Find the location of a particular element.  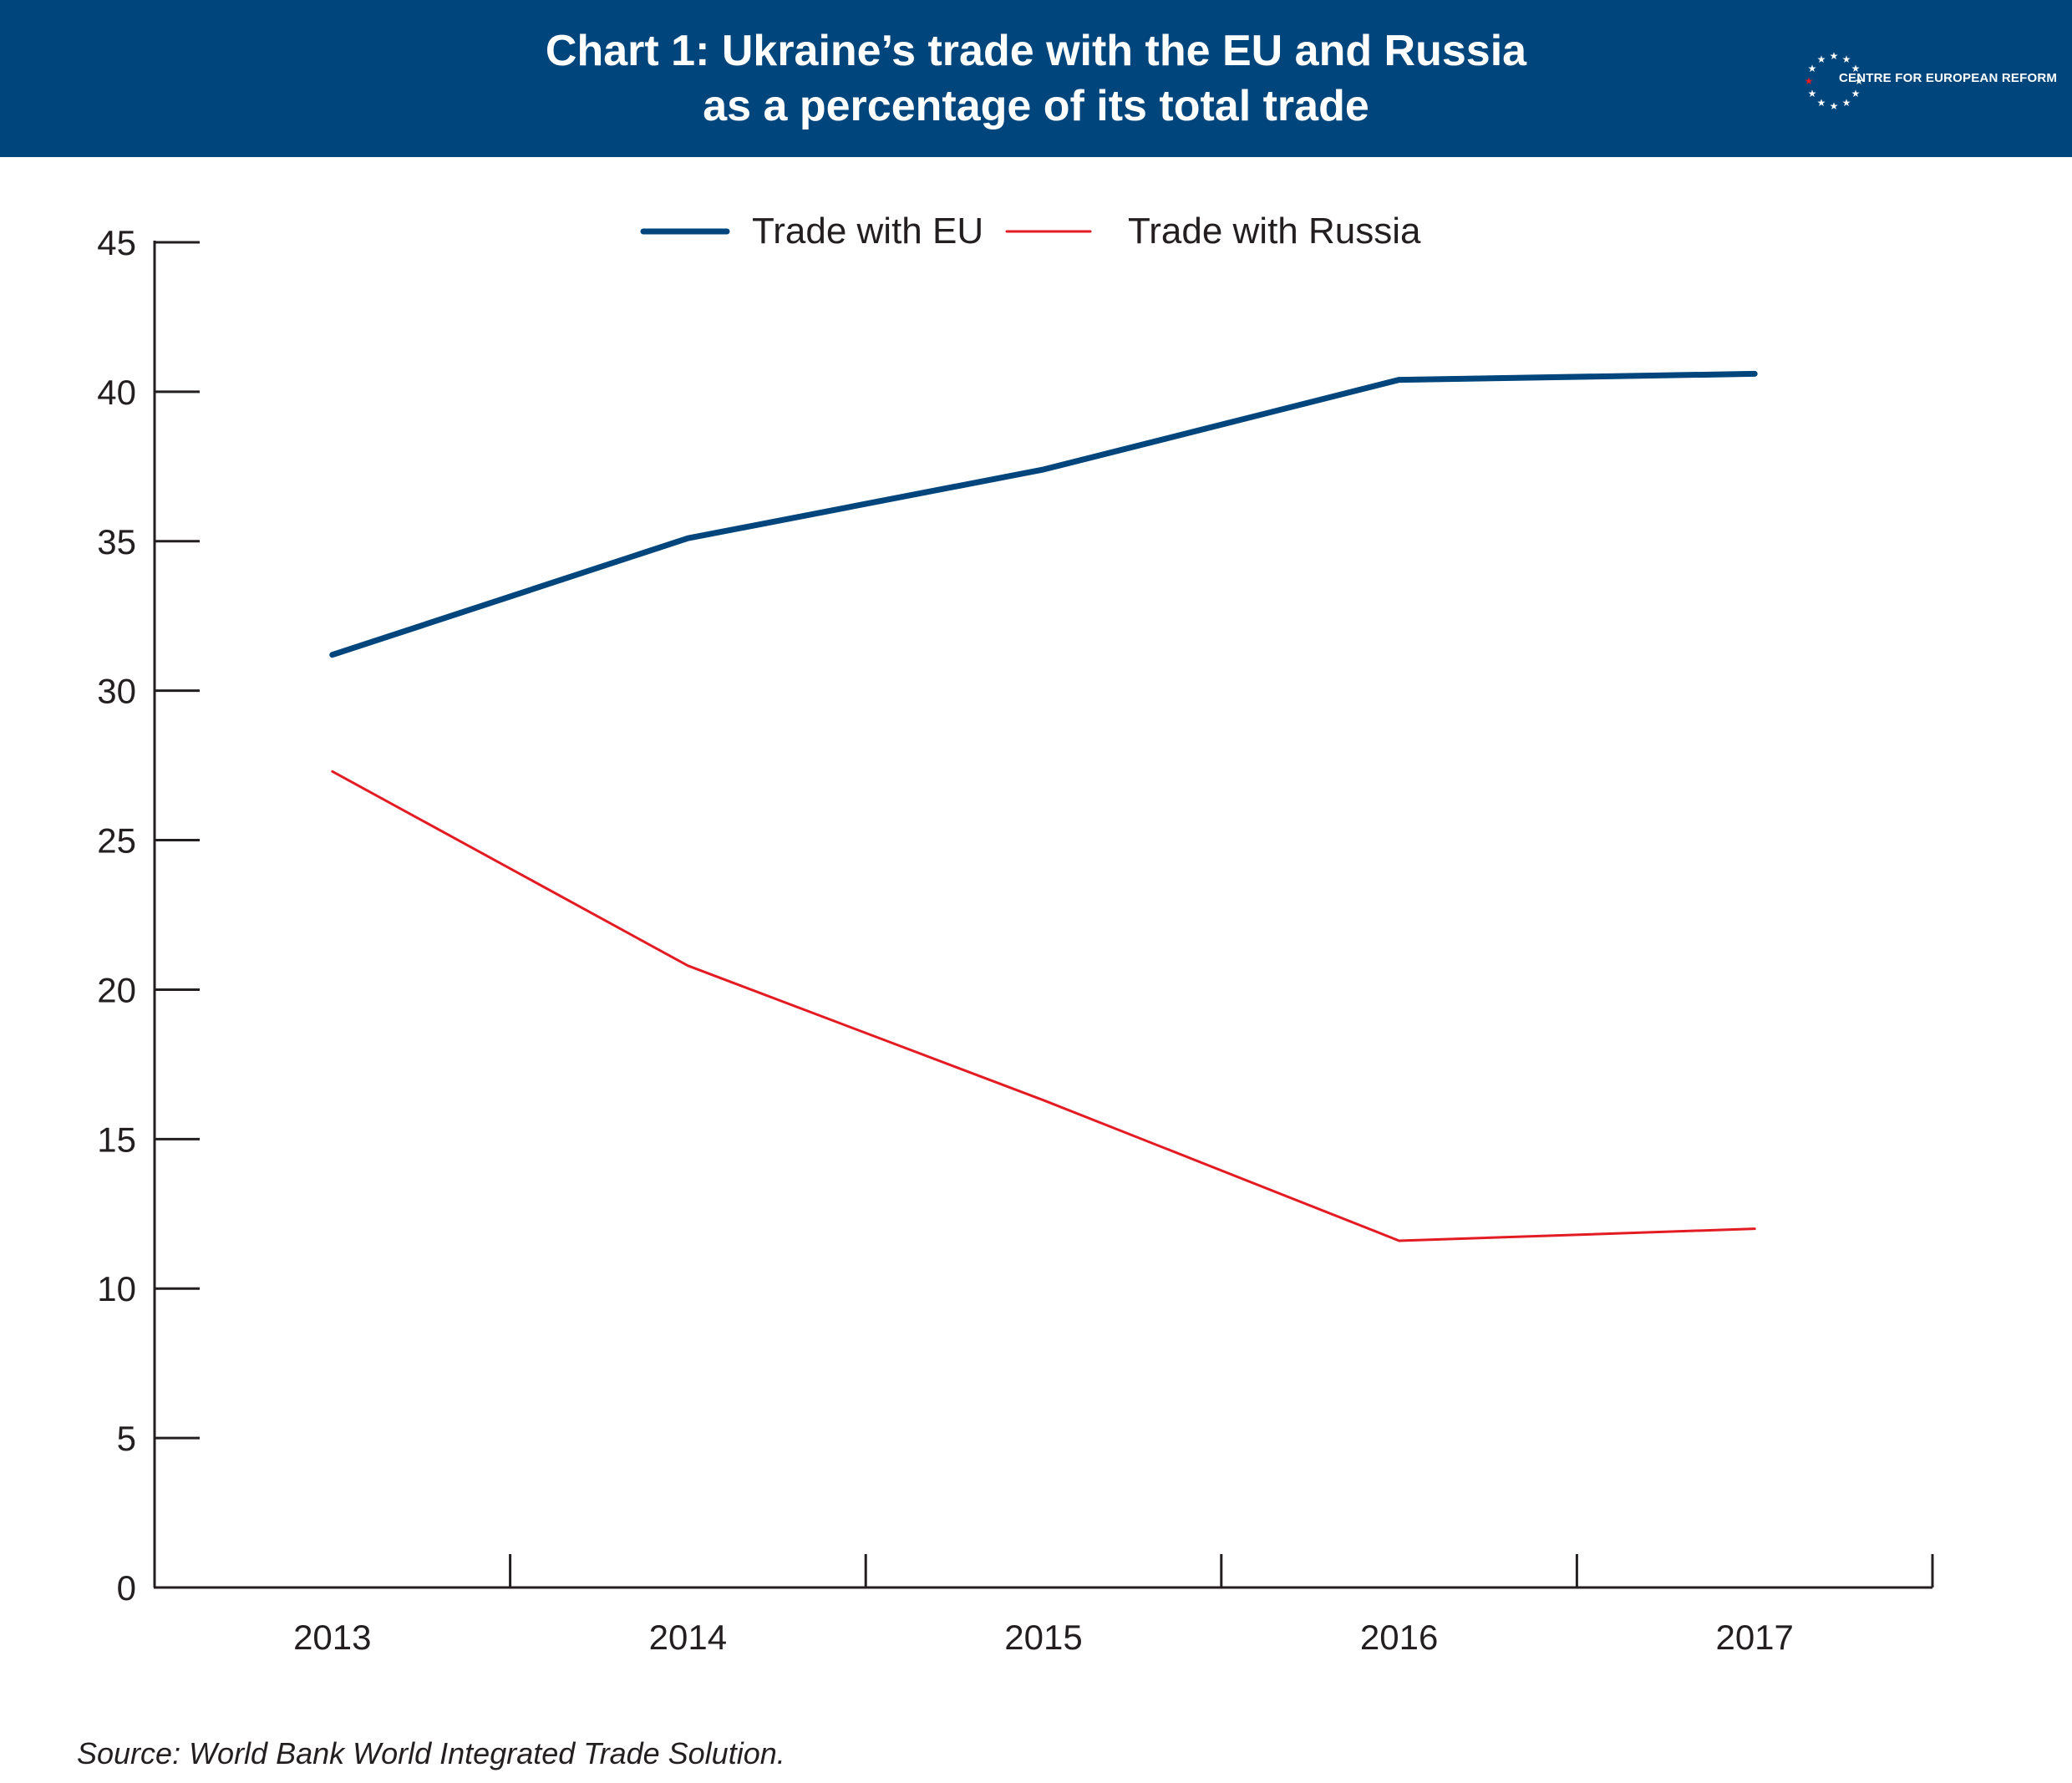

x-tick-label: 2016 is located at coordinates (1399, 1637).